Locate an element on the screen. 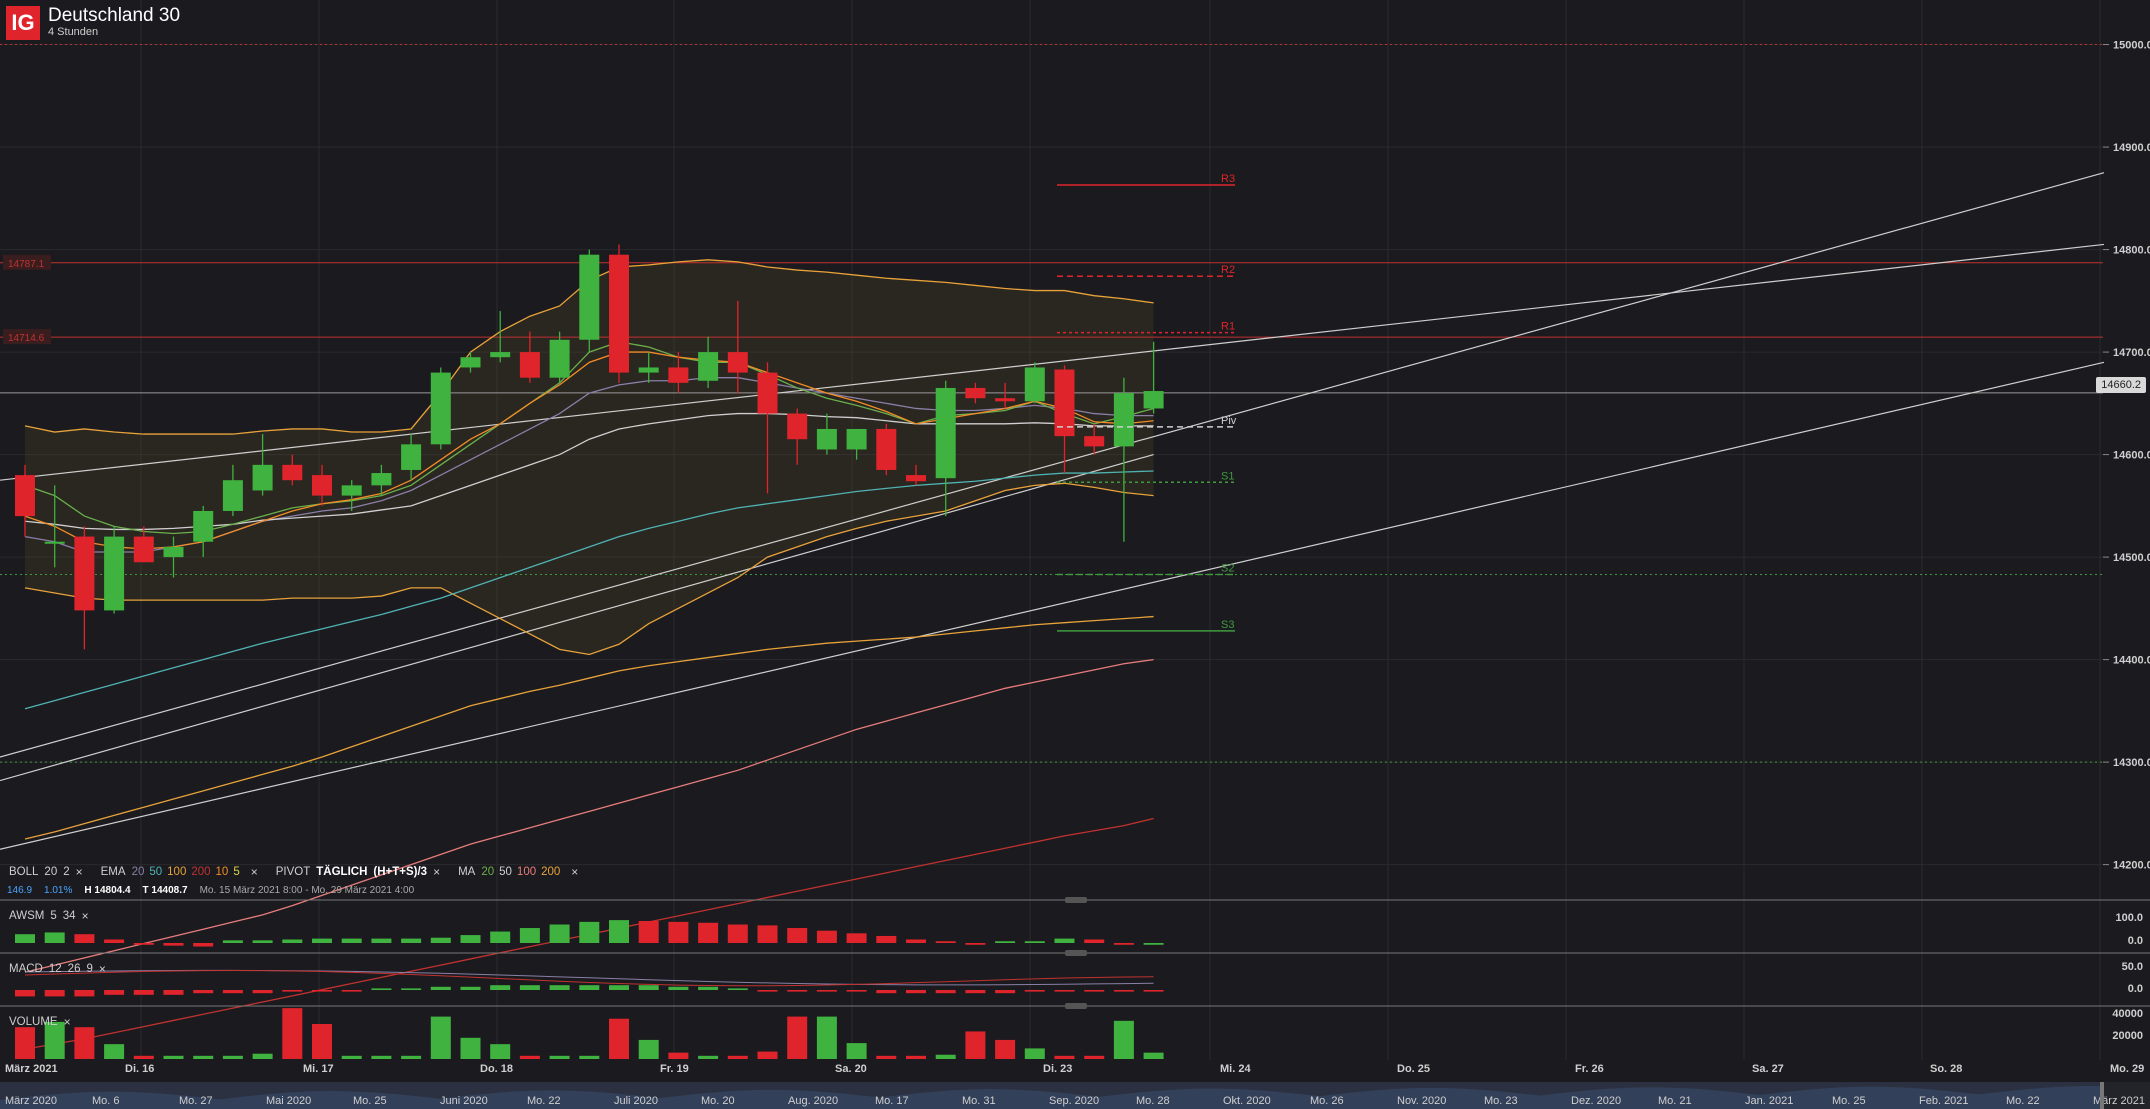 This screenshot has width=2150, height=1109. pivot-close-icon: × is located at coordinates (437, 872).